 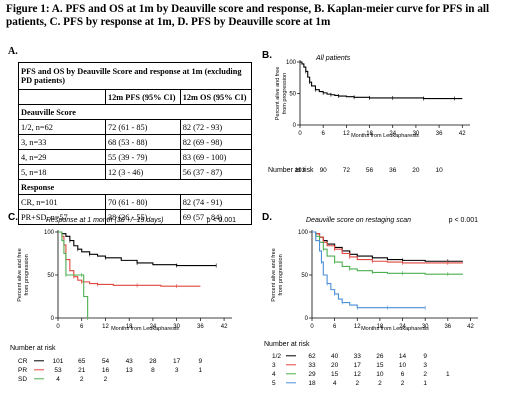 I want to click on risk-value: 62, so click(x=312, y=356).